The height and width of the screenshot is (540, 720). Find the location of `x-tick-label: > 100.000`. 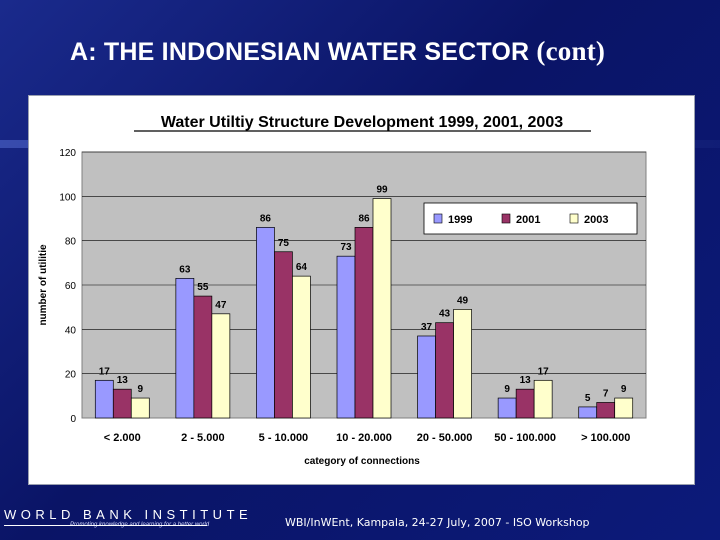

x-tick-label: > 100.000 is located at coordinates (605, 438).